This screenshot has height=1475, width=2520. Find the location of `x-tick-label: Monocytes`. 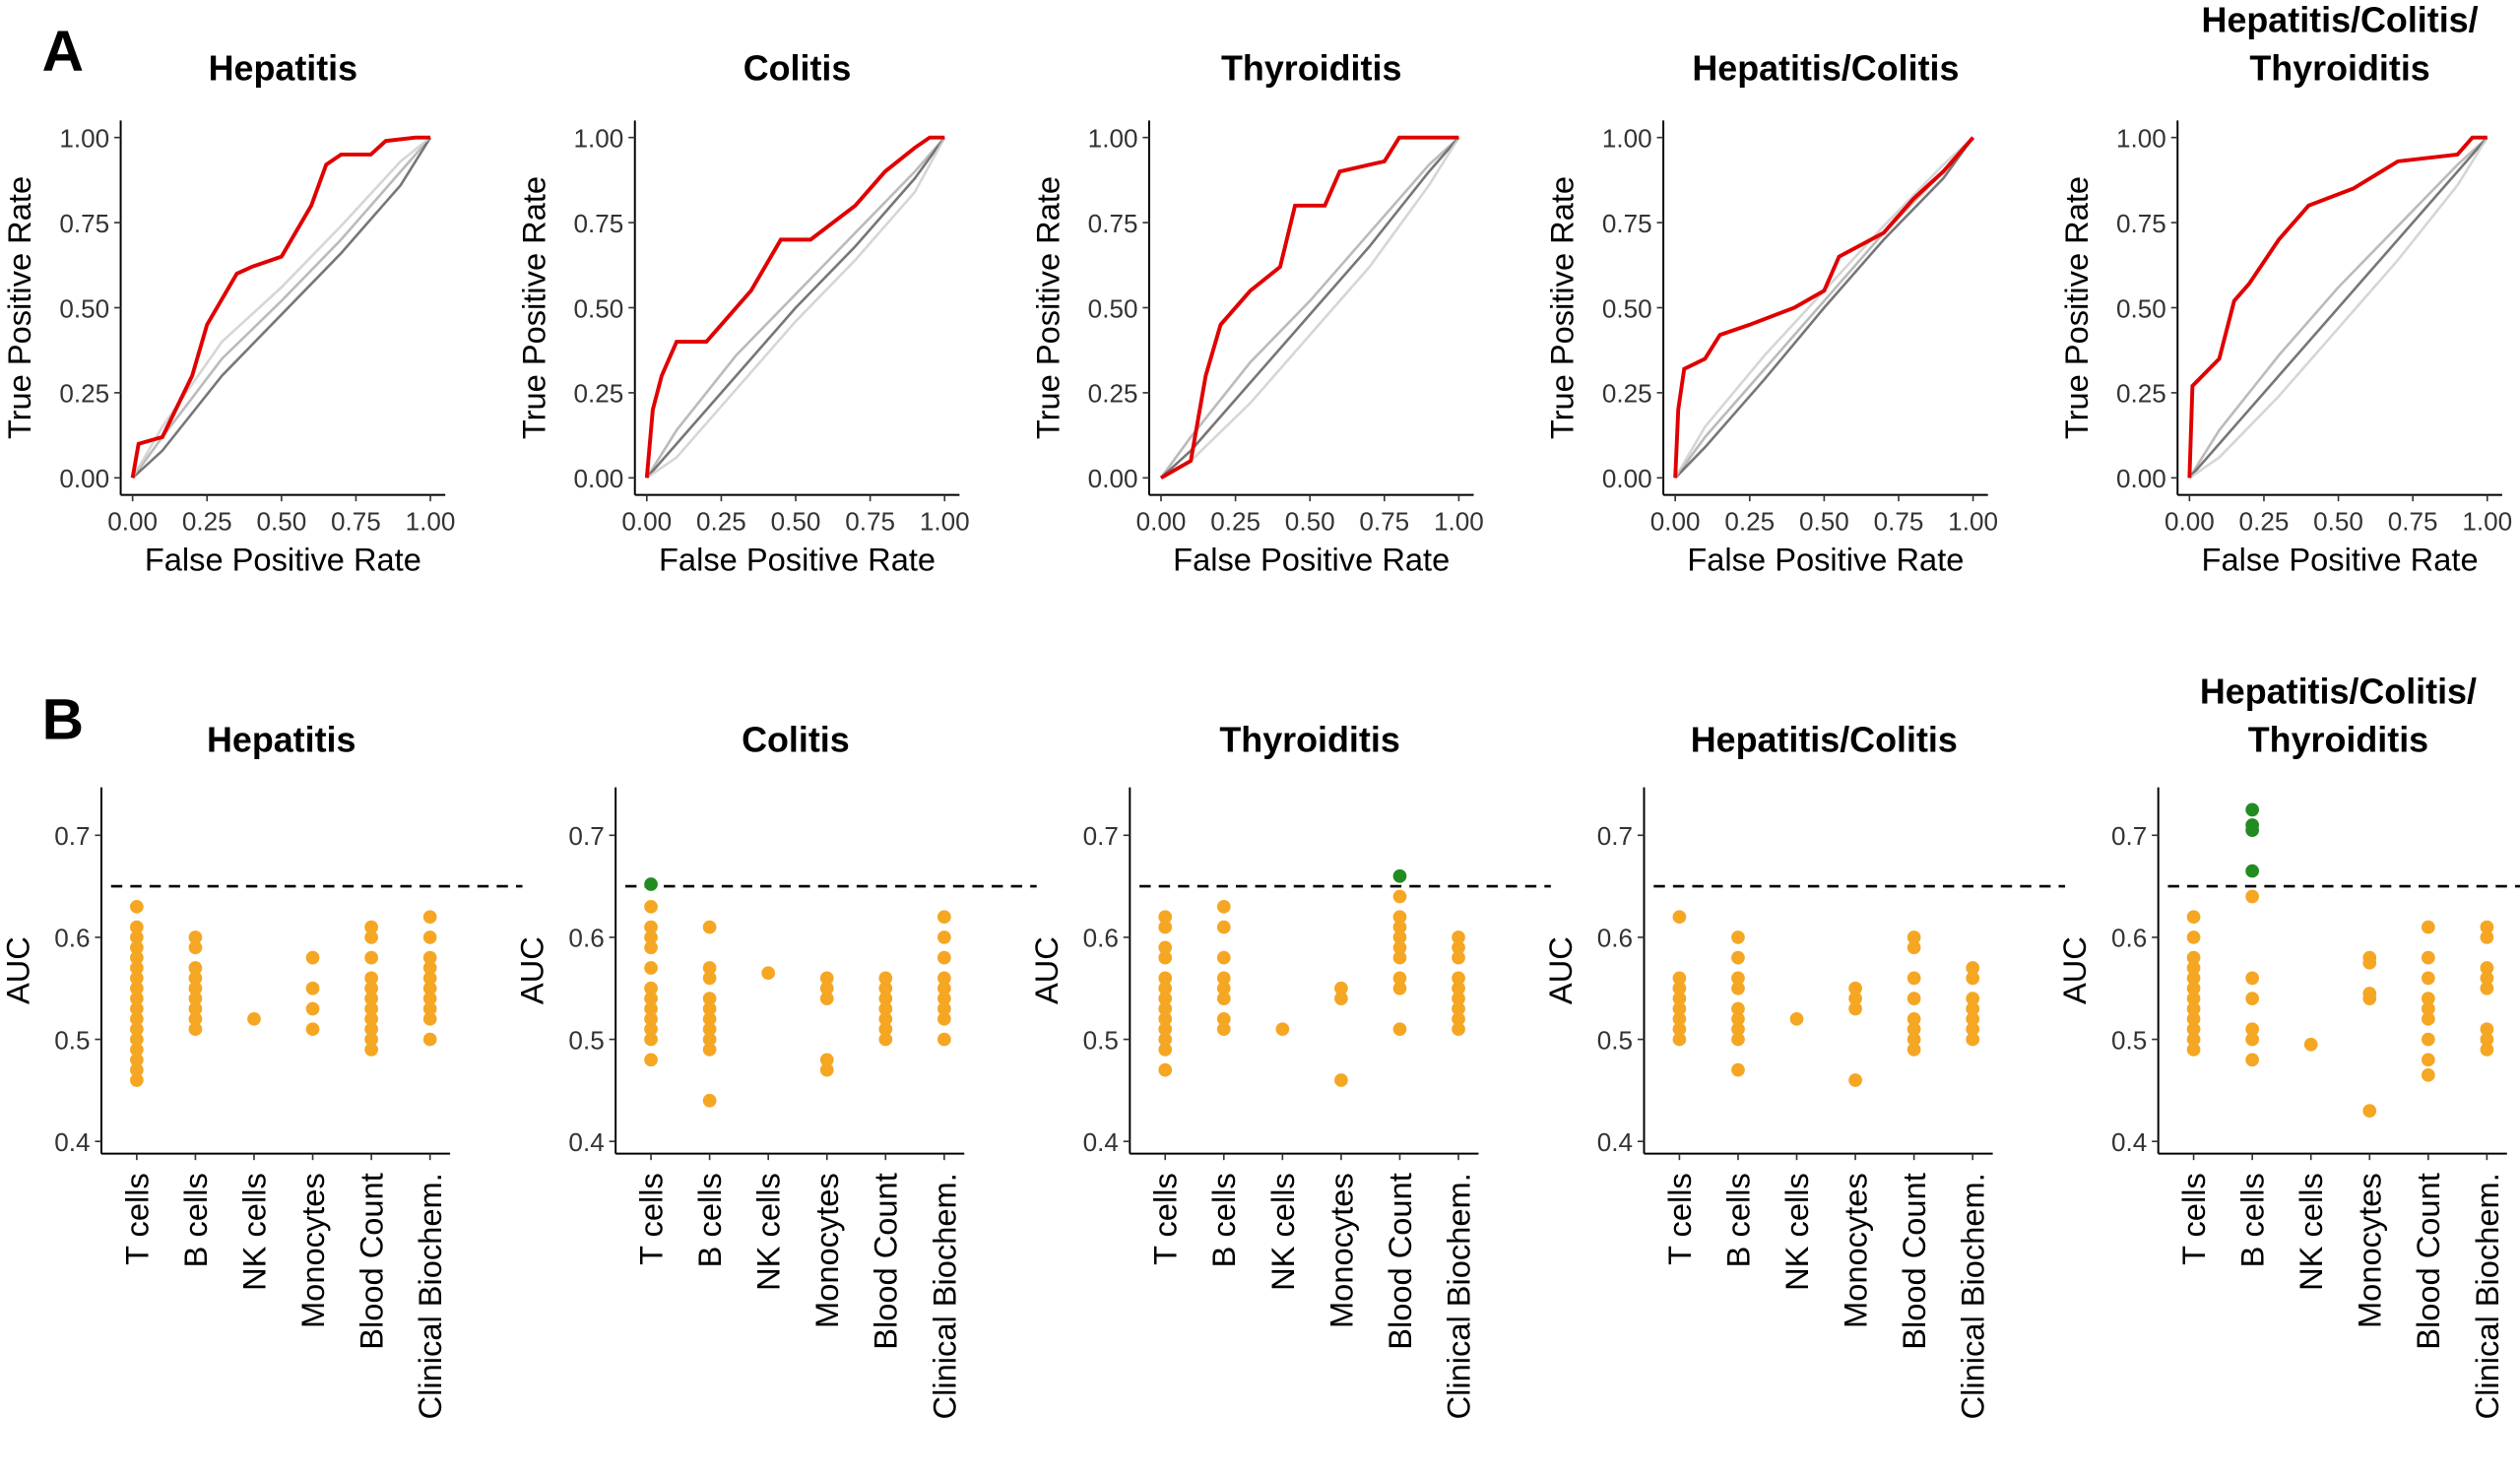

x-tick-label: Monocytes is located at coordinates (1856, 1250).